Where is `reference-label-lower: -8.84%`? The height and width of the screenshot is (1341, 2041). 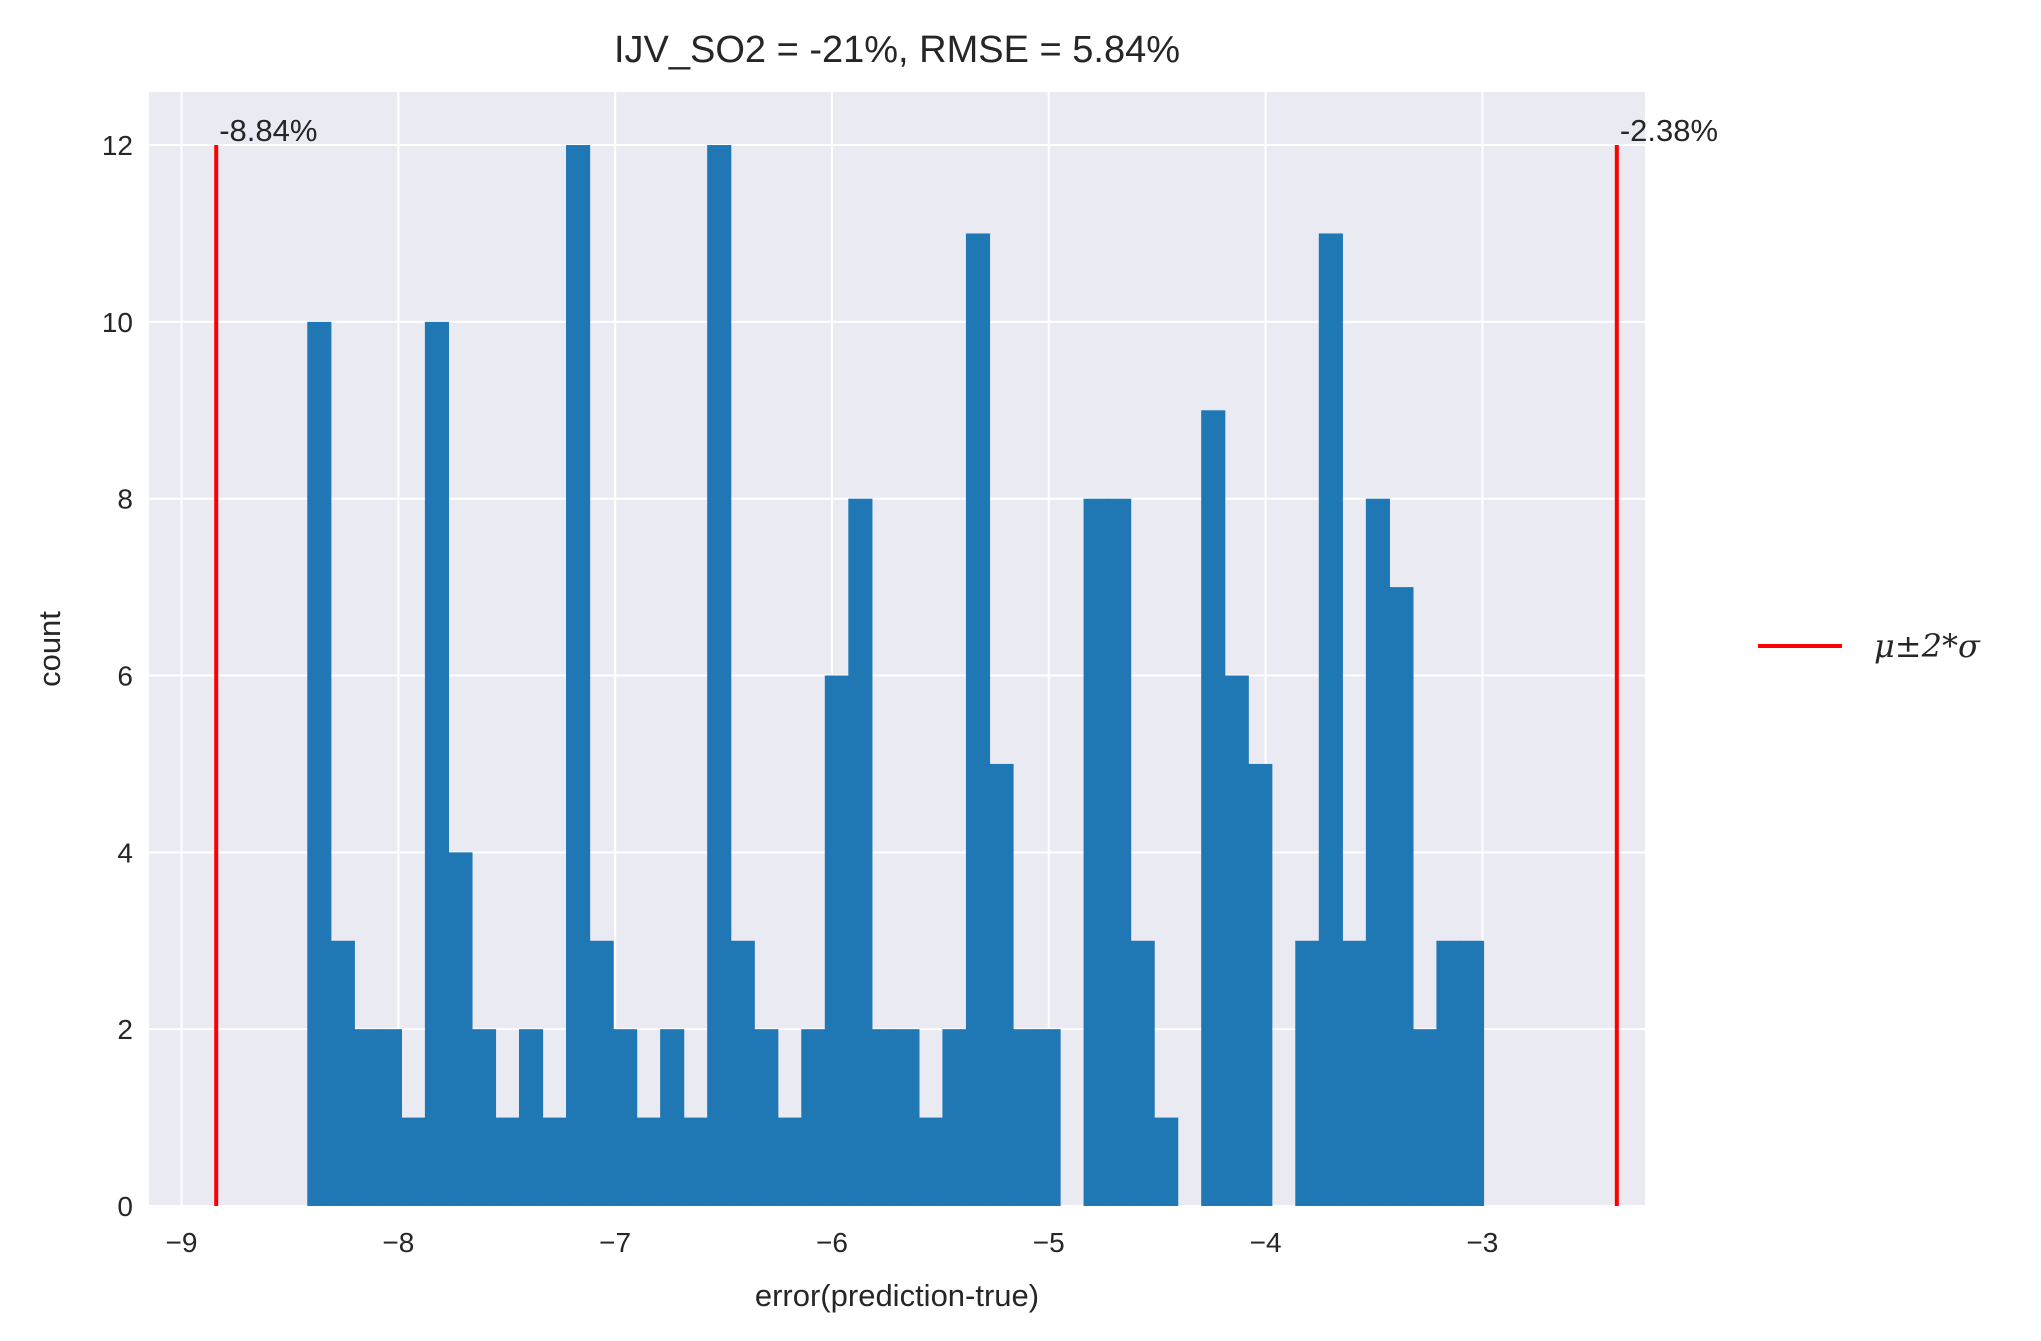 reference-label-lower: -8.84% is located at coordinates (268, 130).